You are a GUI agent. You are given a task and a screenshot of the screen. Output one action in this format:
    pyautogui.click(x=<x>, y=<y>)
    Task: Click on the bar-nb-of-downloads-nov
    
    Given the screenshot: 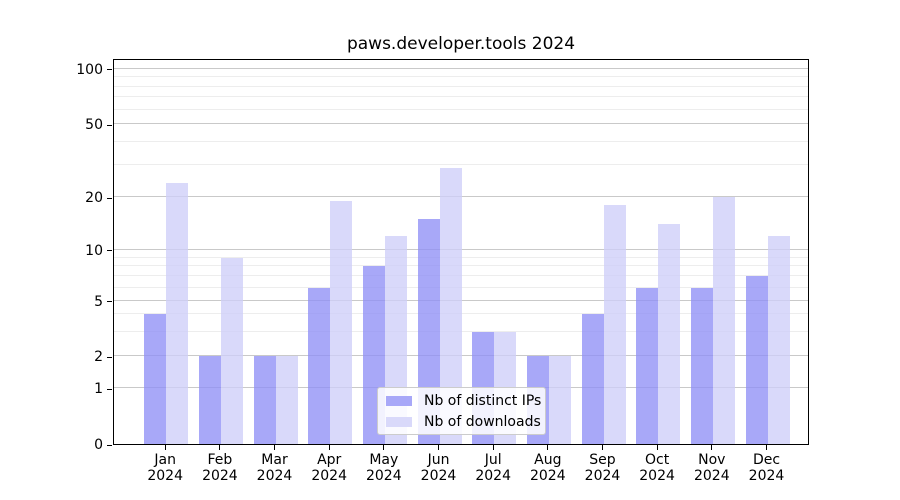 What is the action you would take?
    pyautogui.click(x=723, y=320)
    